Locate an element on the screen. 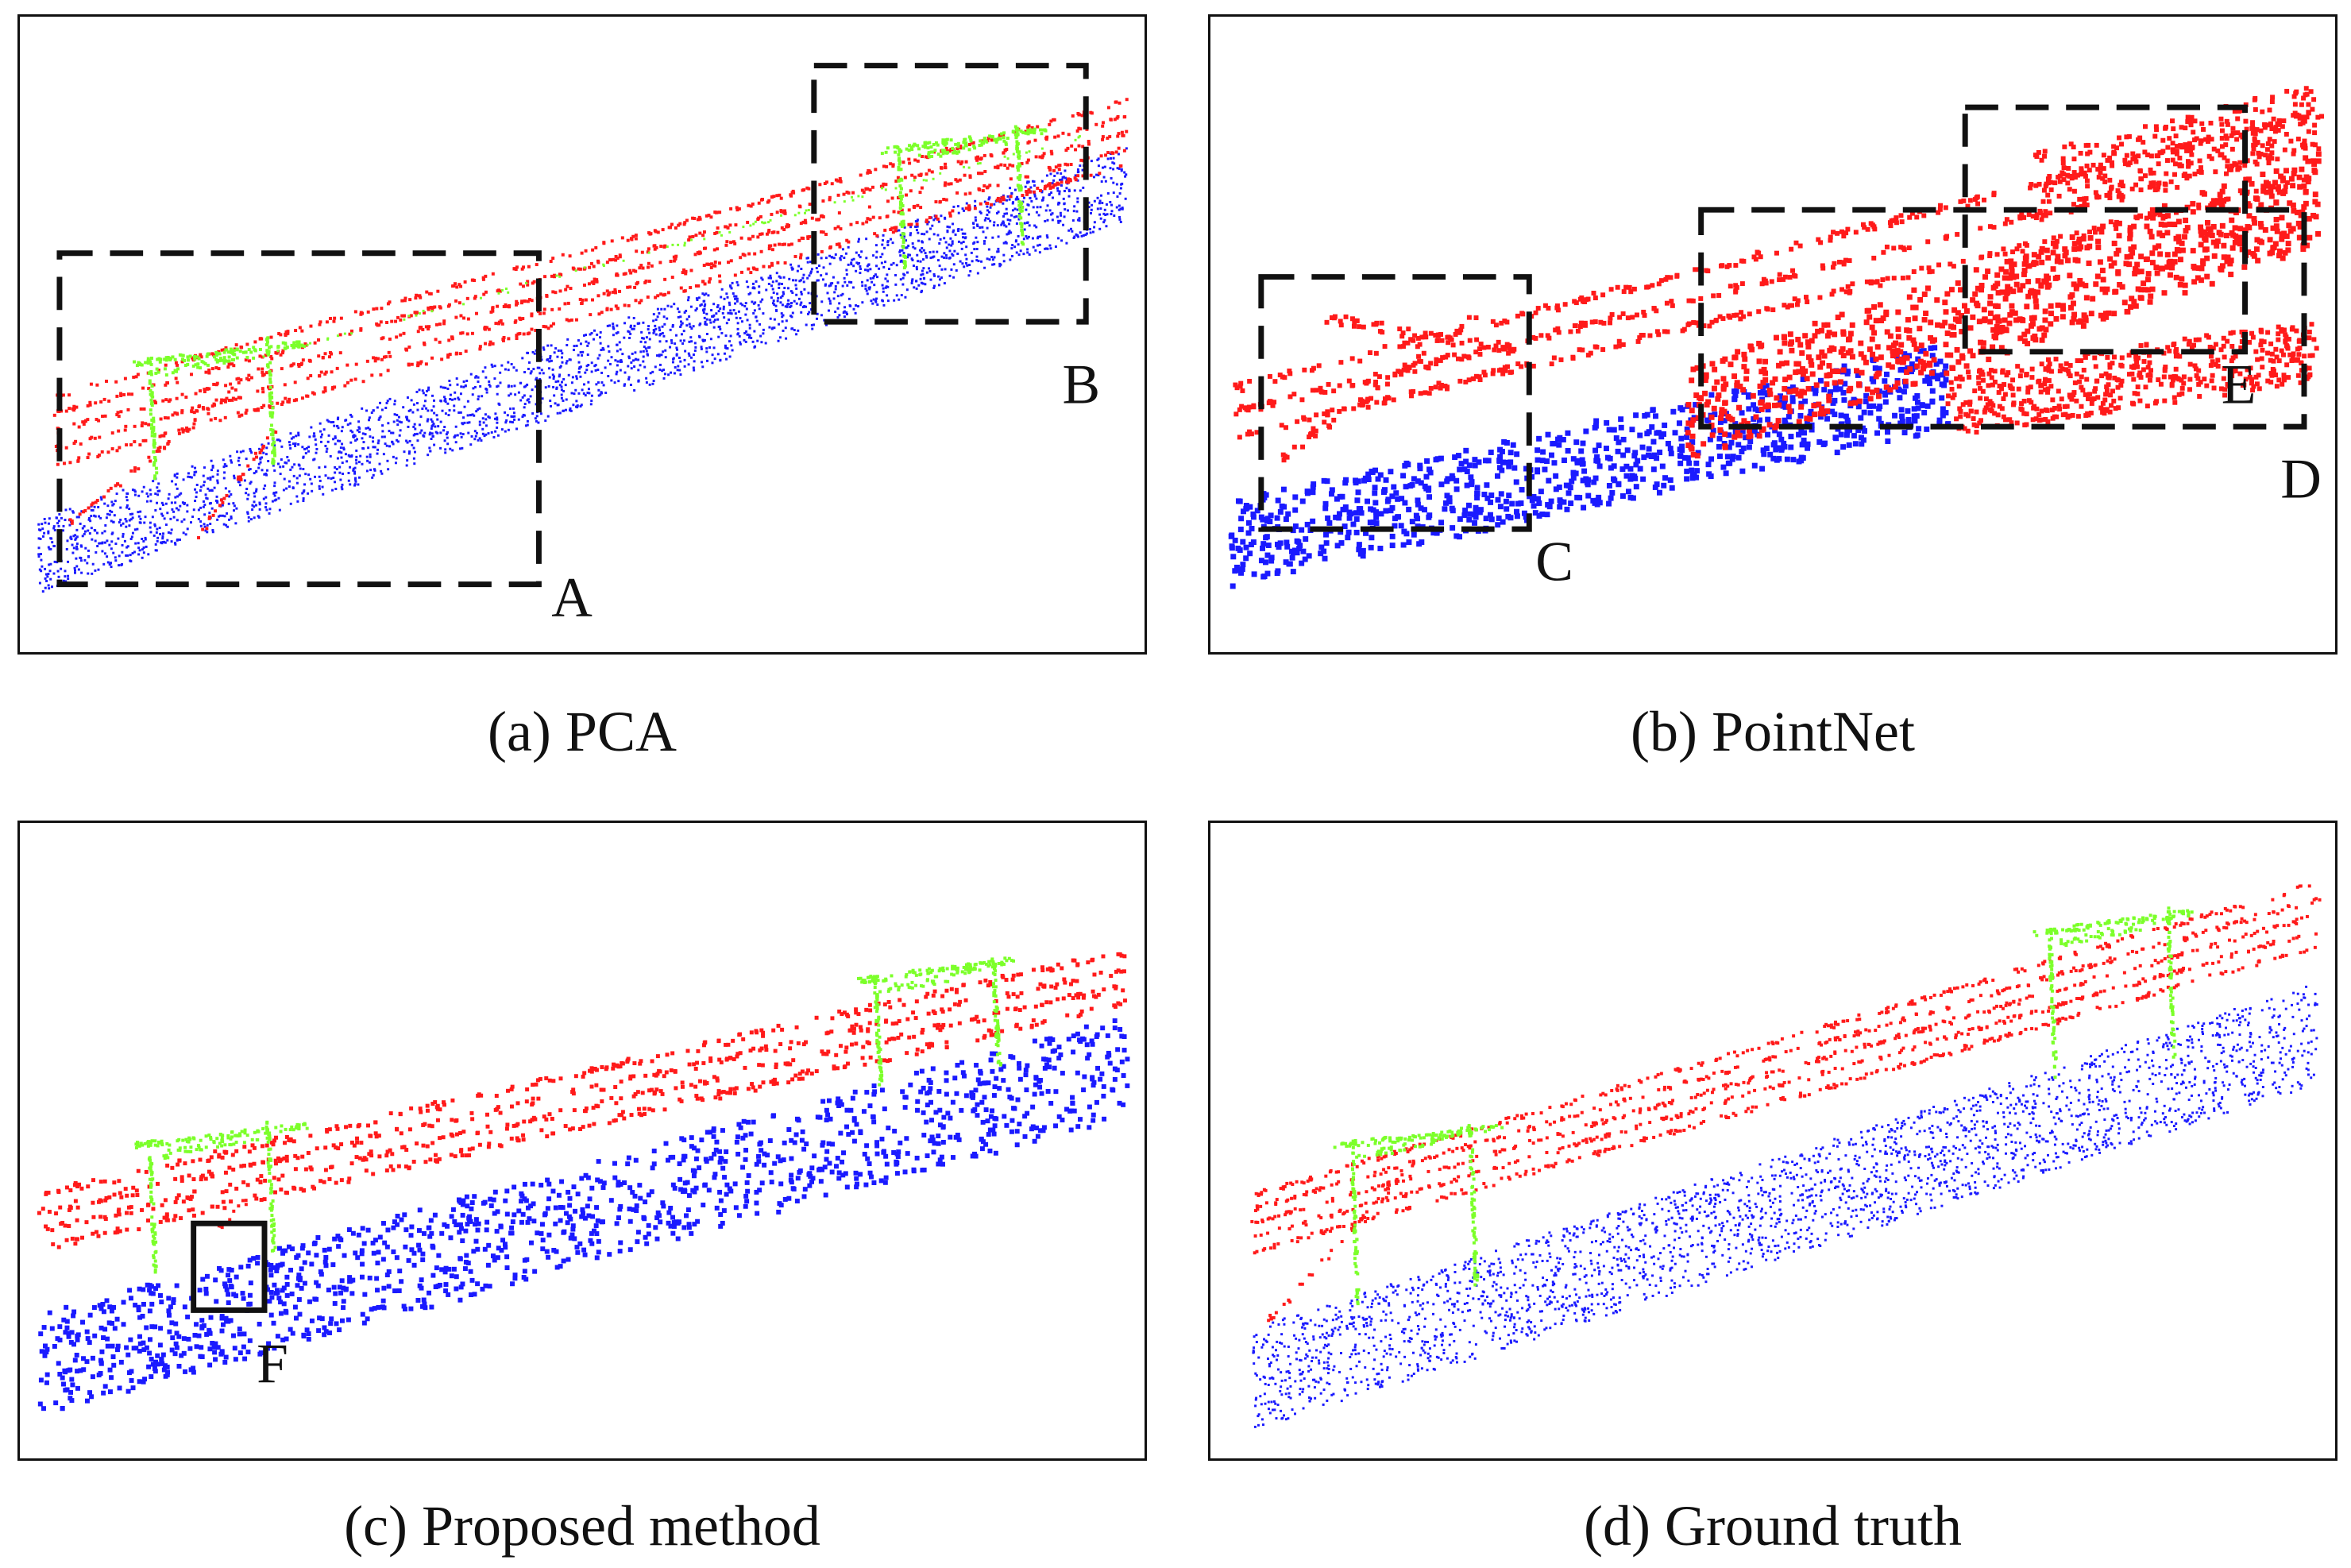 The width and height of the screenshot is (2351, 1568). caption-ground-truth: (d) Ground truth is located at coordinates (1773, 1526).